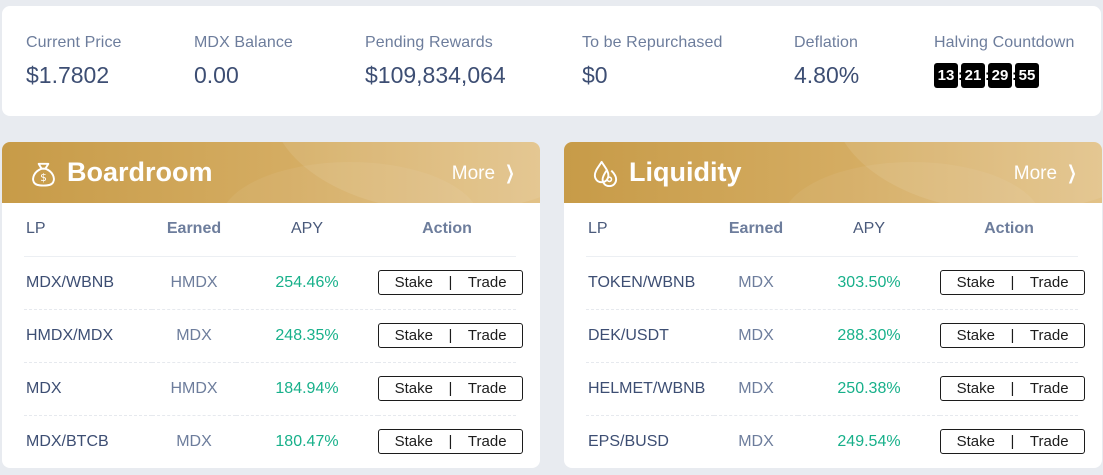 This screenshot has width=1103, height=475. What do you see at coordinates (194, 389) in the screenshot?
I see `earned-token: HMDX` at bounding box center [194, 389].